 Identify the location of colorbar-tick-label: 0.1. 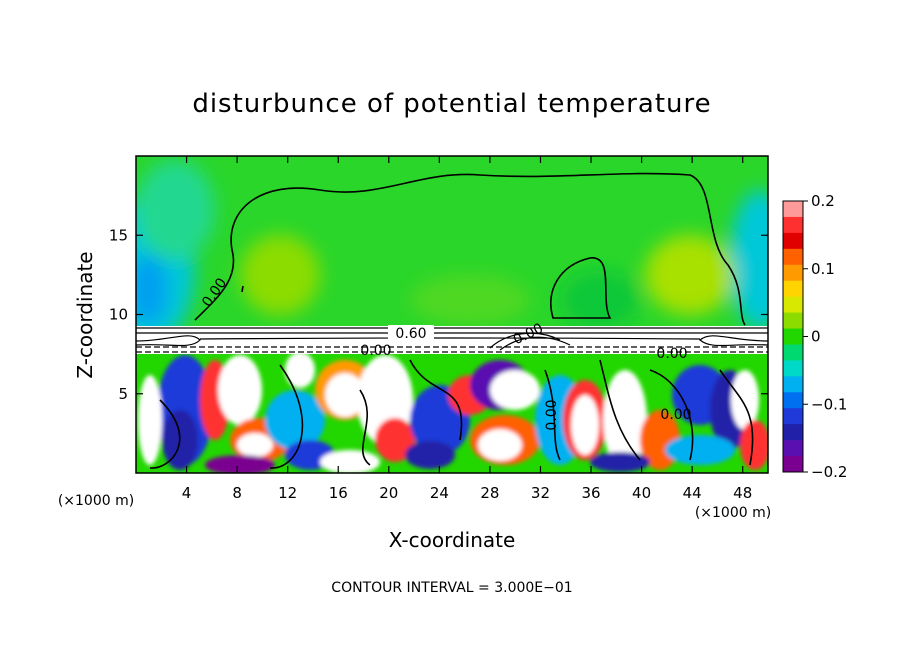
(823, 269).